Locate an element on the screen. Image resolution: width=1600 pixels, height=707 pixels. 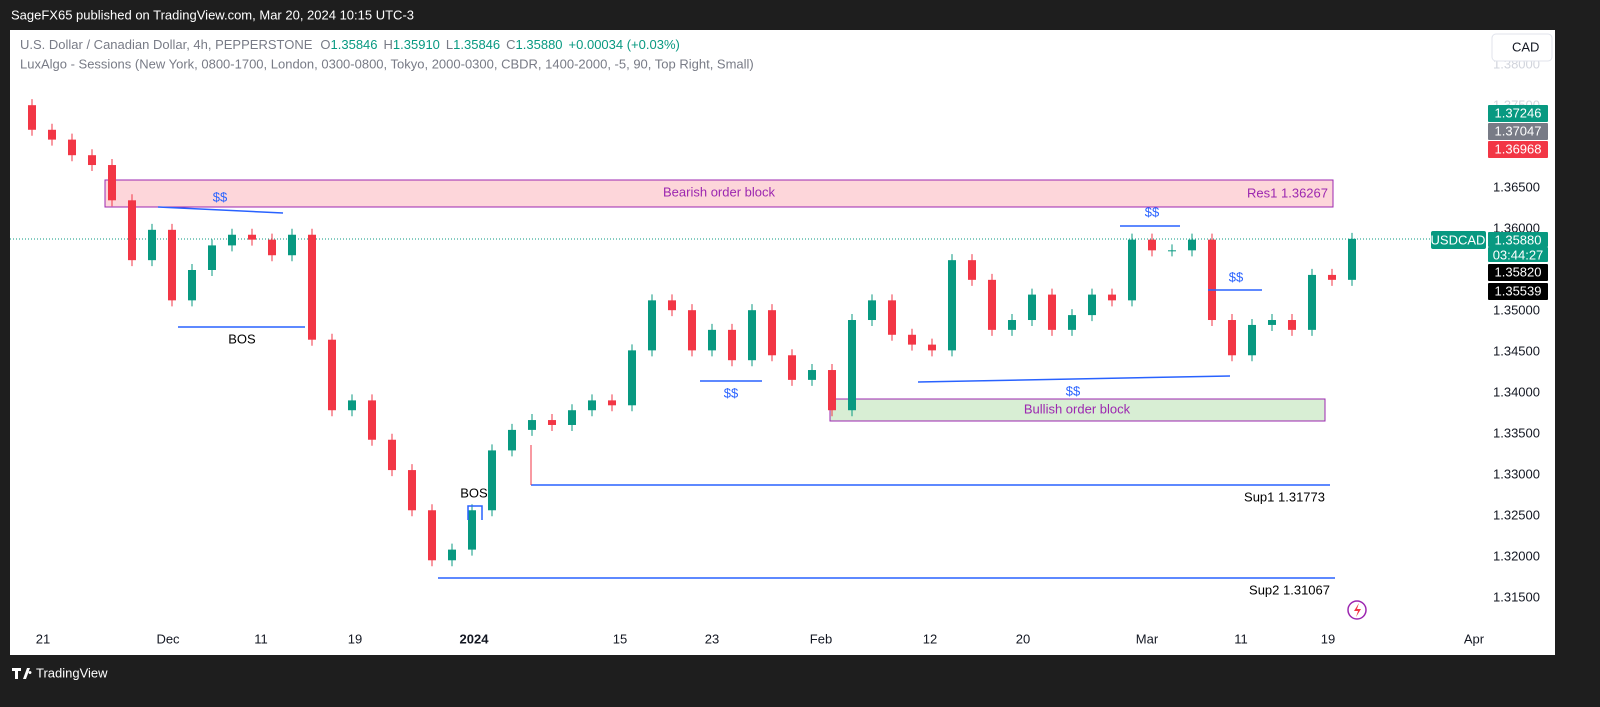
price-tick-label: 1.36000 is located at coordinates (1516, 227).